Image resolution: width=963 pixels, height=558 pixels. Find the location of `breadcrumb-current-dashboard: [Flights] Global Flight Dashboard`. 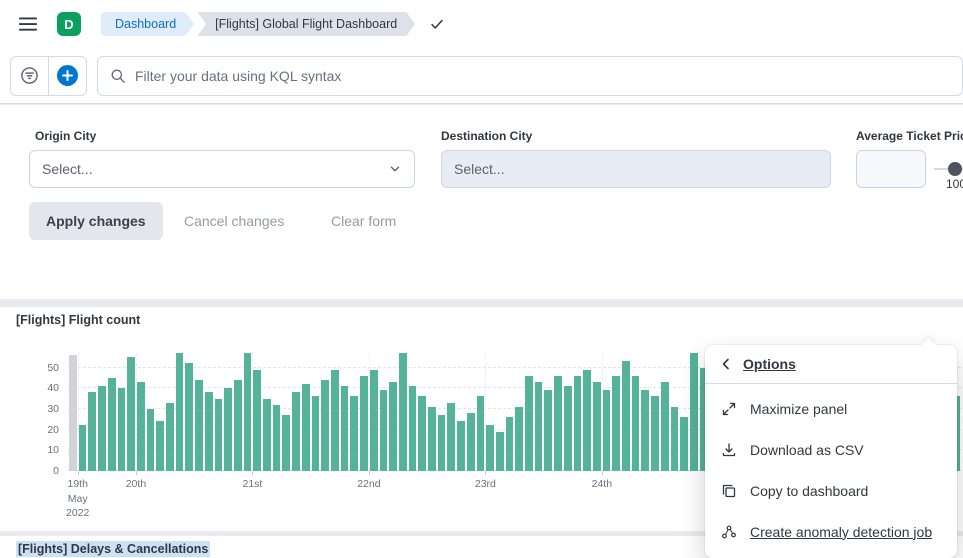

breadcrumb-current-dashboard: [Flights] Global Flight Dashboard is located at coordinates (306, 24).